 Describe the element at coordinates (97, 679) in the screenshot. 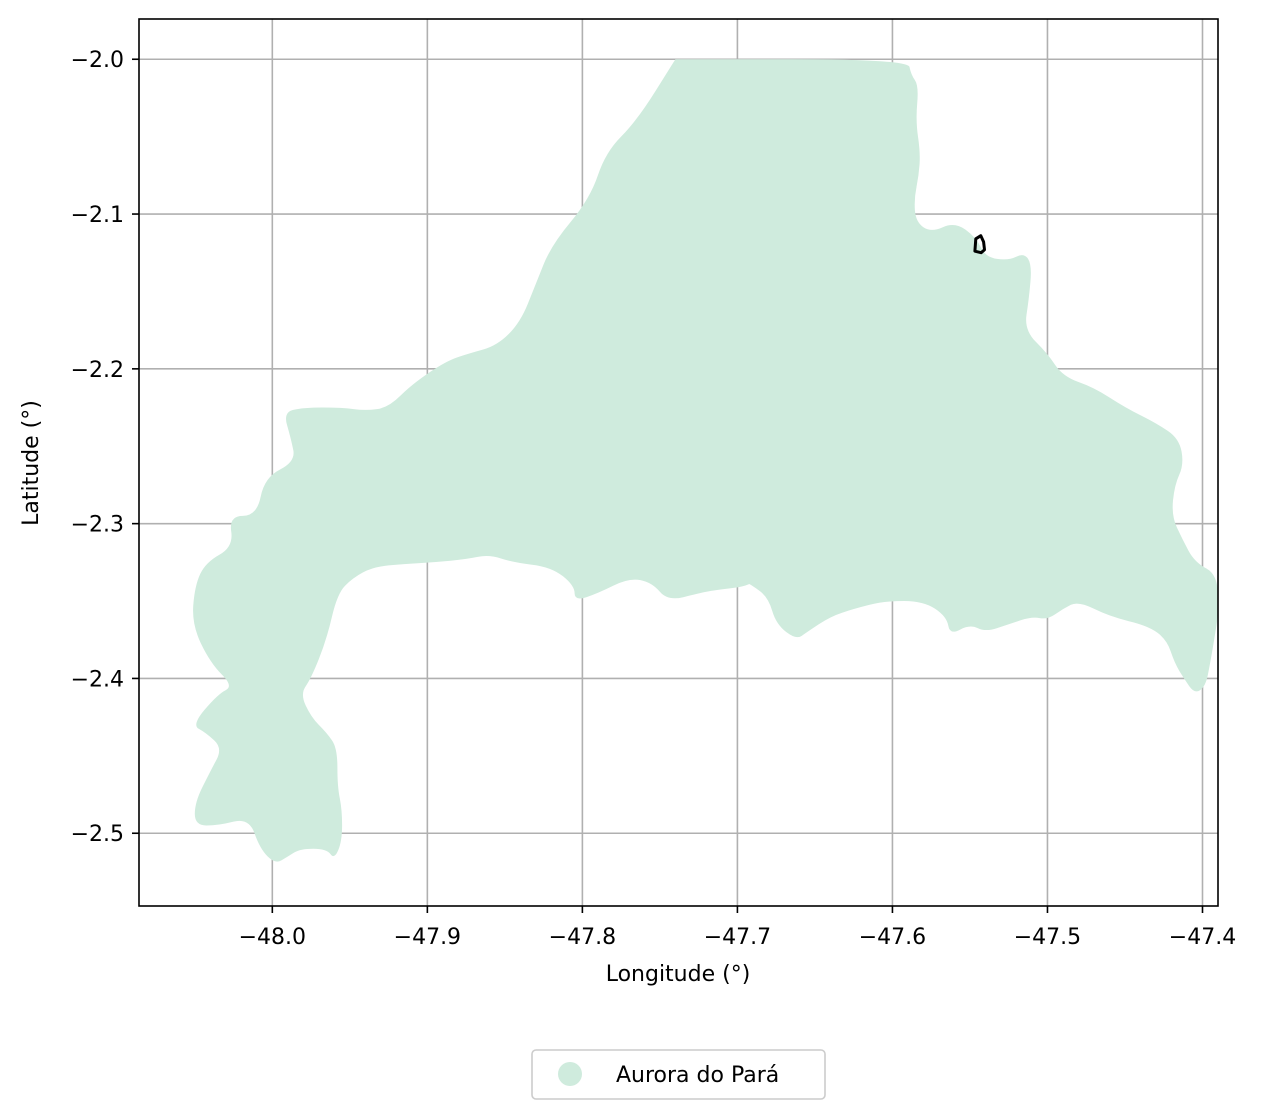

I see `y-tick-label-4: −2.4` at that location.